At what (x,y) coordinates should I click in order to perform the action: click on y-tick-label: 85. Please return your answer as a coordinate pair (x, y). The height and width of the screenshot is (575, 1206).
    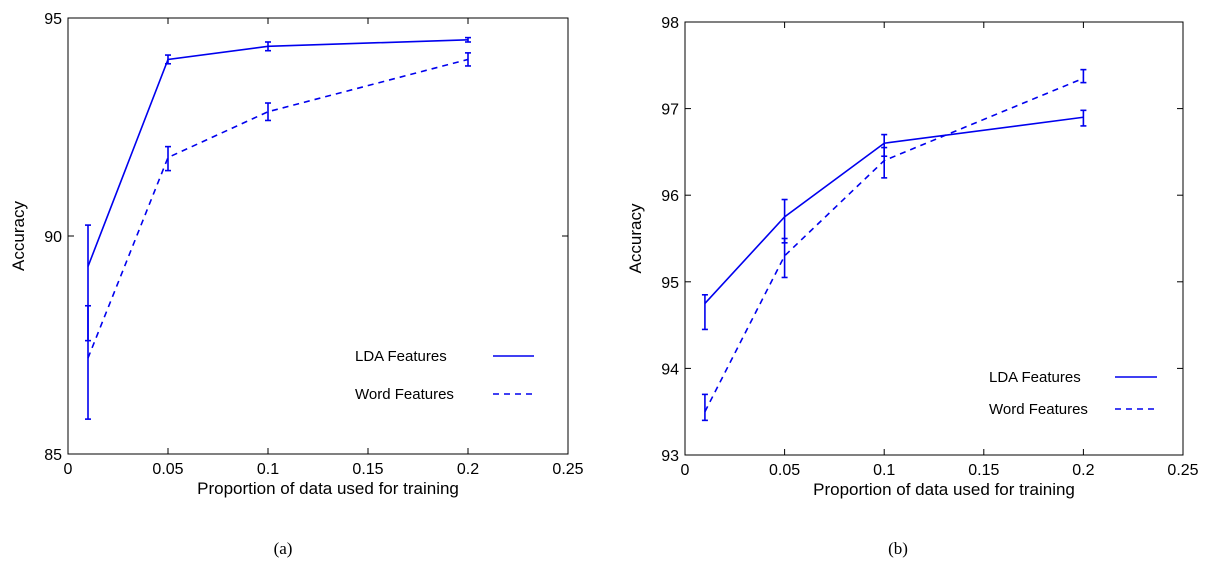
    Looking at the image, I should click on (53, 455).